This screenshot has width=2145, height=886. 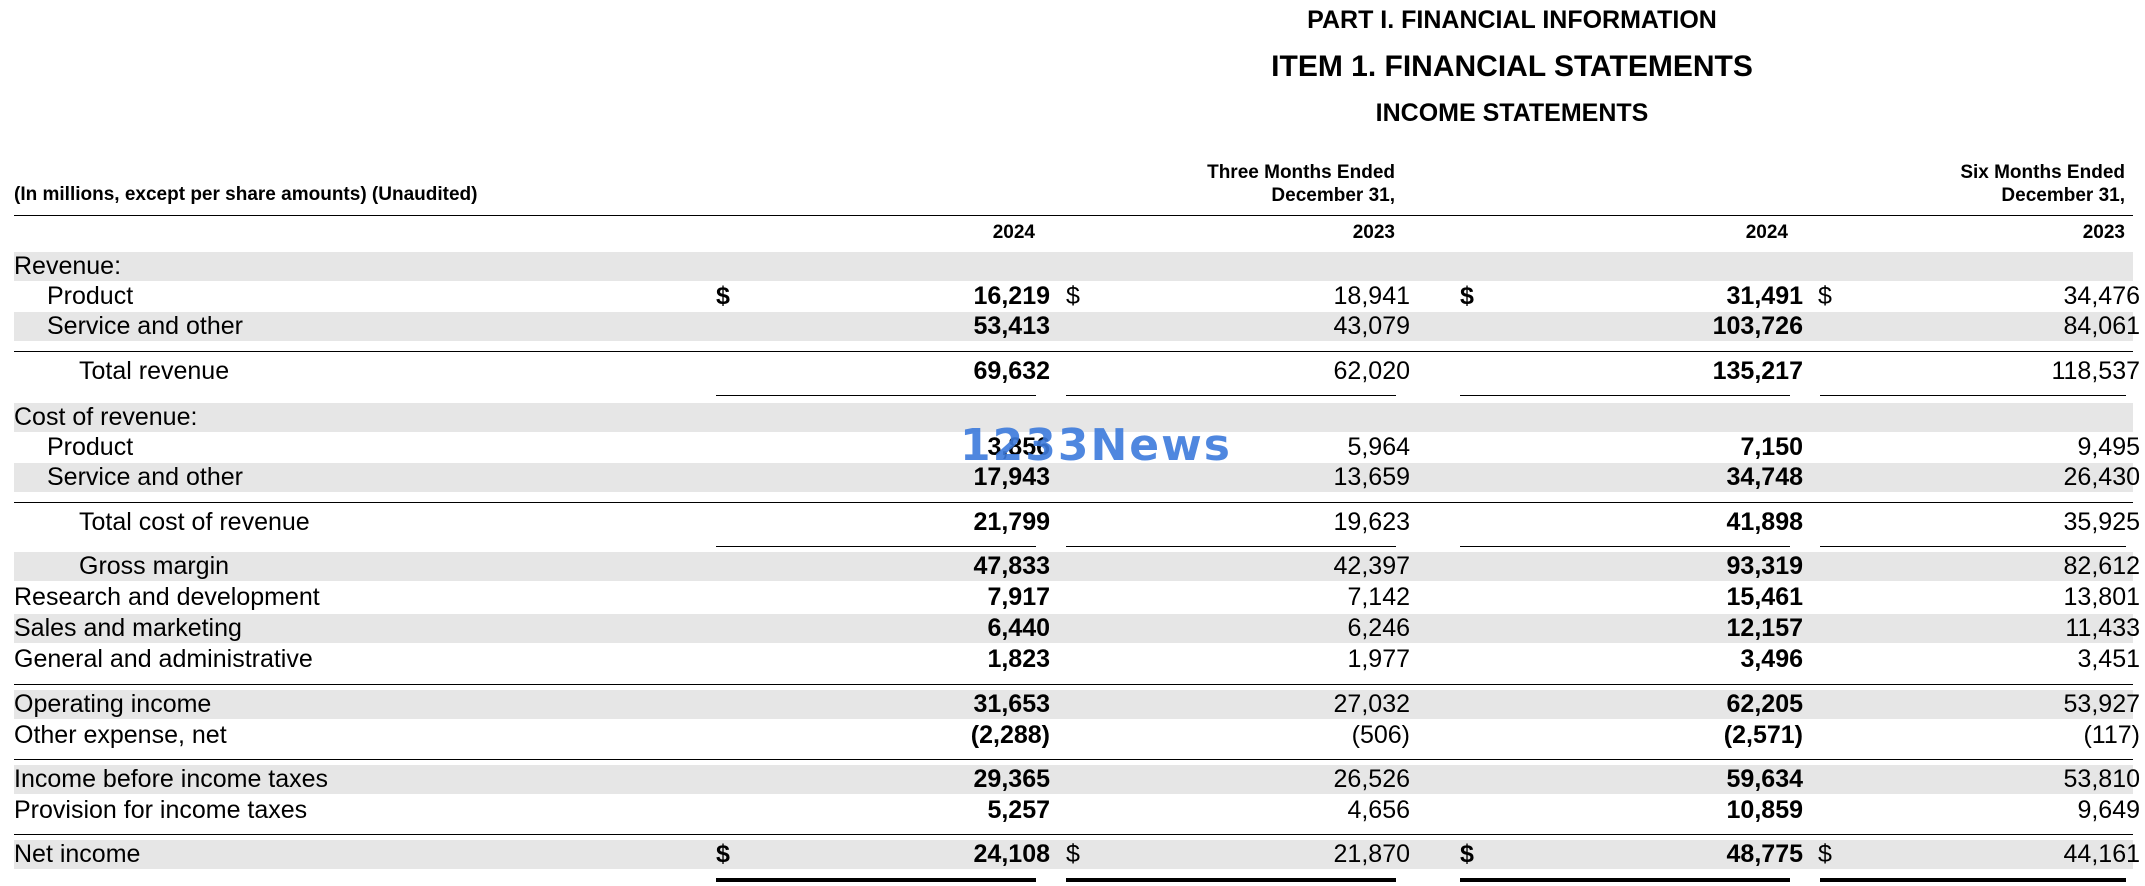 What do you see at coordinates (1771, 659) in the screenshot?
I see `value-6m-2024: 3,496` at bounding box center [1771, 659].